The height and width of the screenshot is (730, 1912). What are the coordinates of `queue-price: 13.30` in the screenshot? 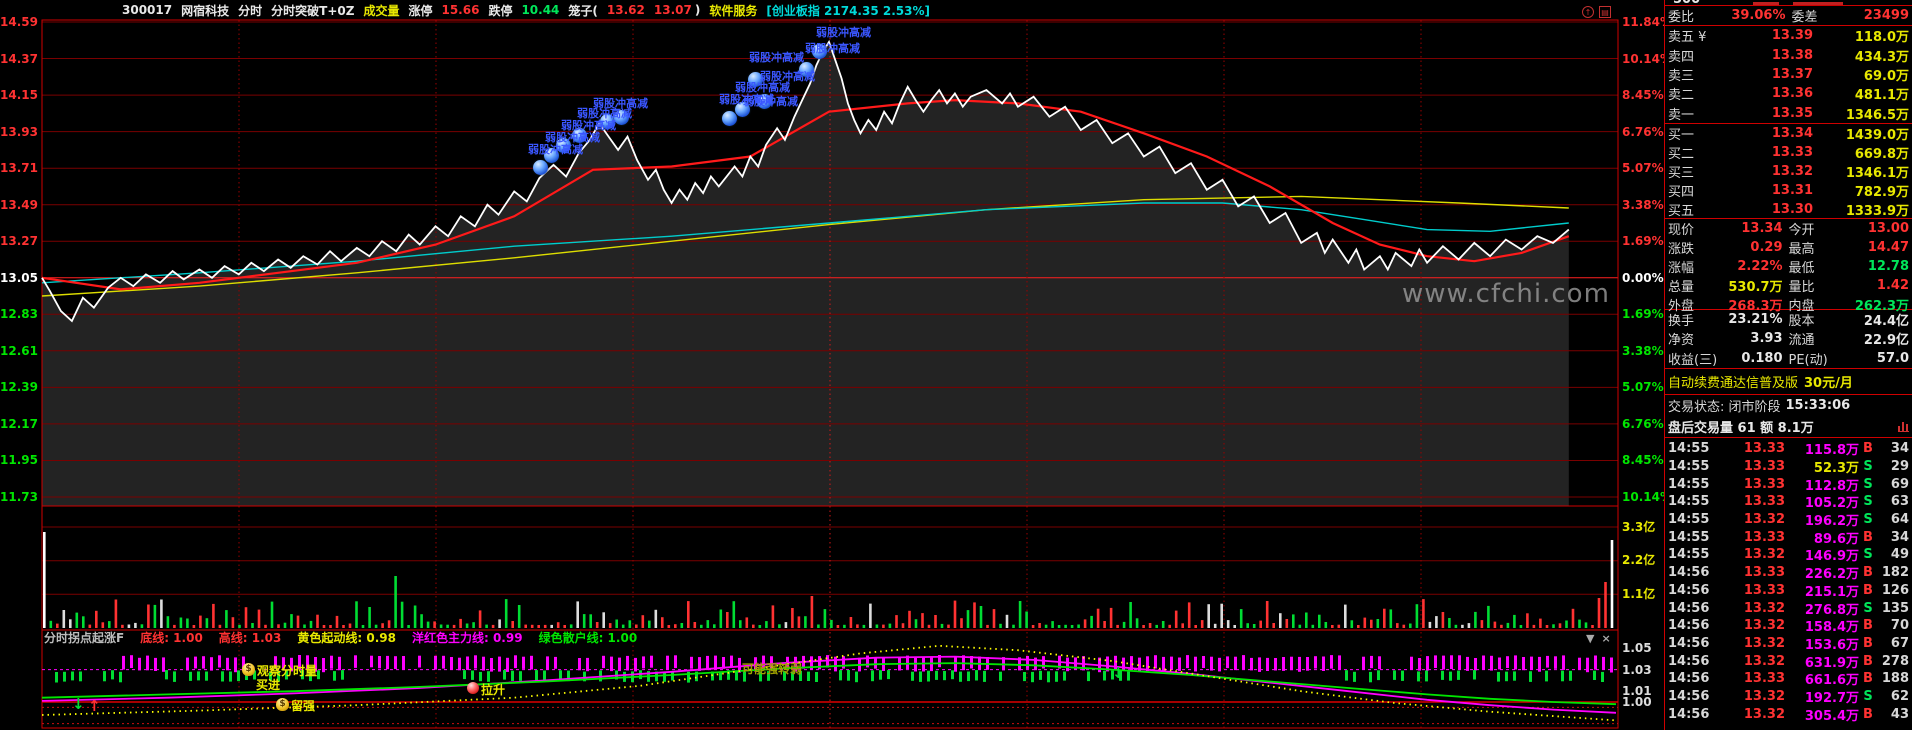 It's located at (1792, 209).